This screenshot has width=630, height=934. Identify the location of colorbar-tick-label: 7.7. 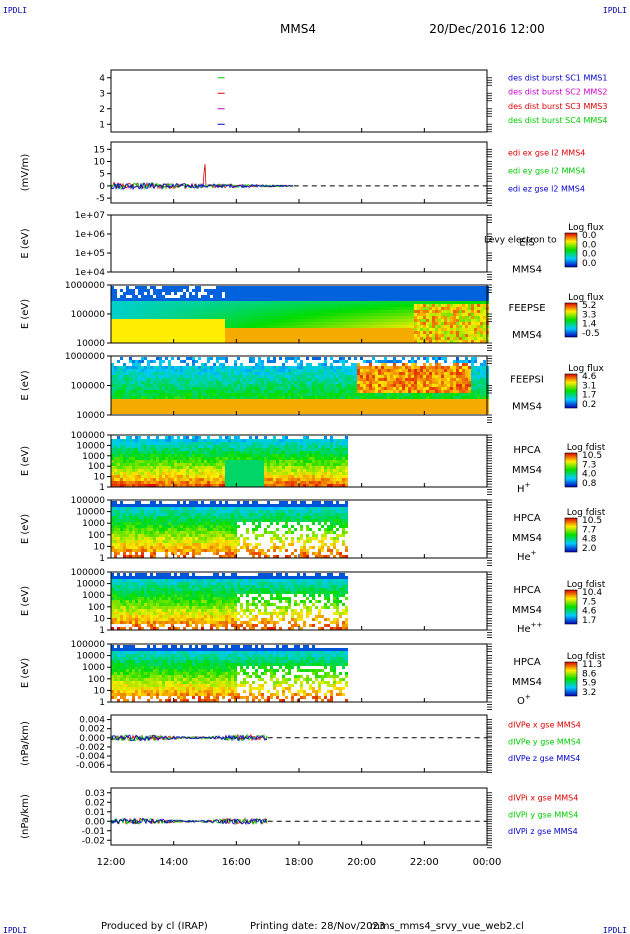
(589, 530).